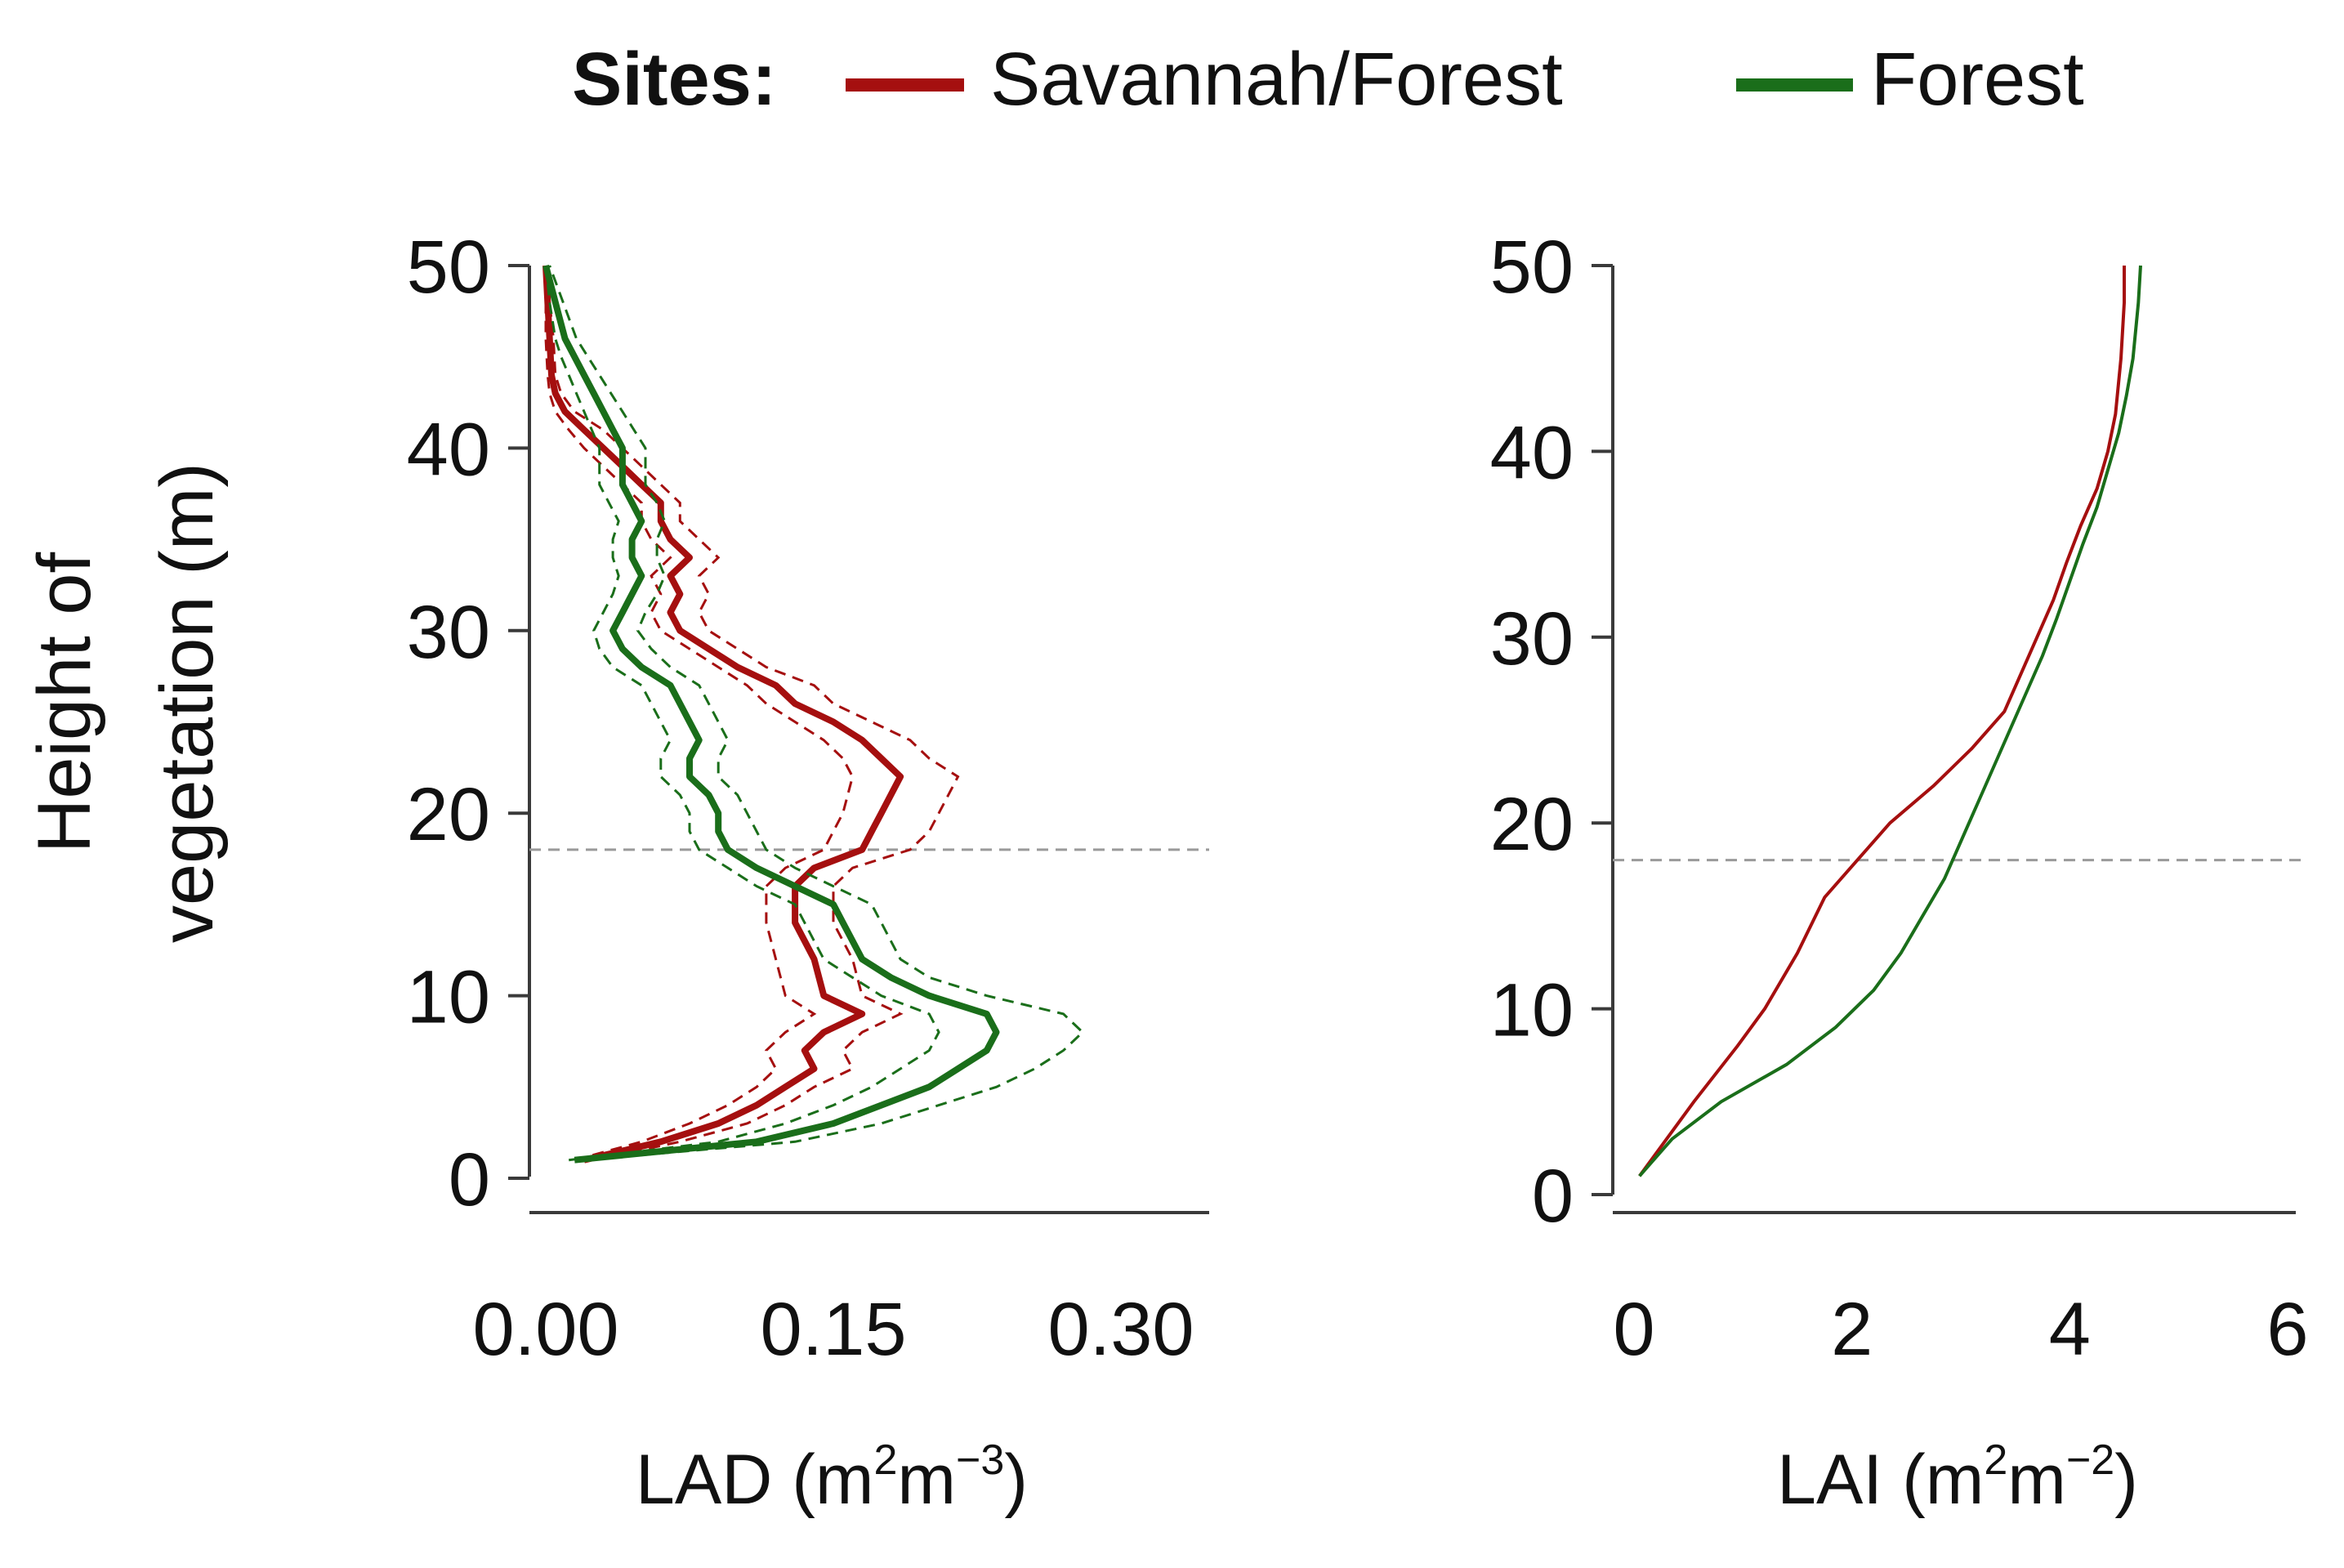 The width and height of the screenshot is (2344, 1568). What do you see at coordinates (1532, 1010) in the screenshot?
I see `lai-y-tick-label-10: 10` at bounding box center [1532, 1010].